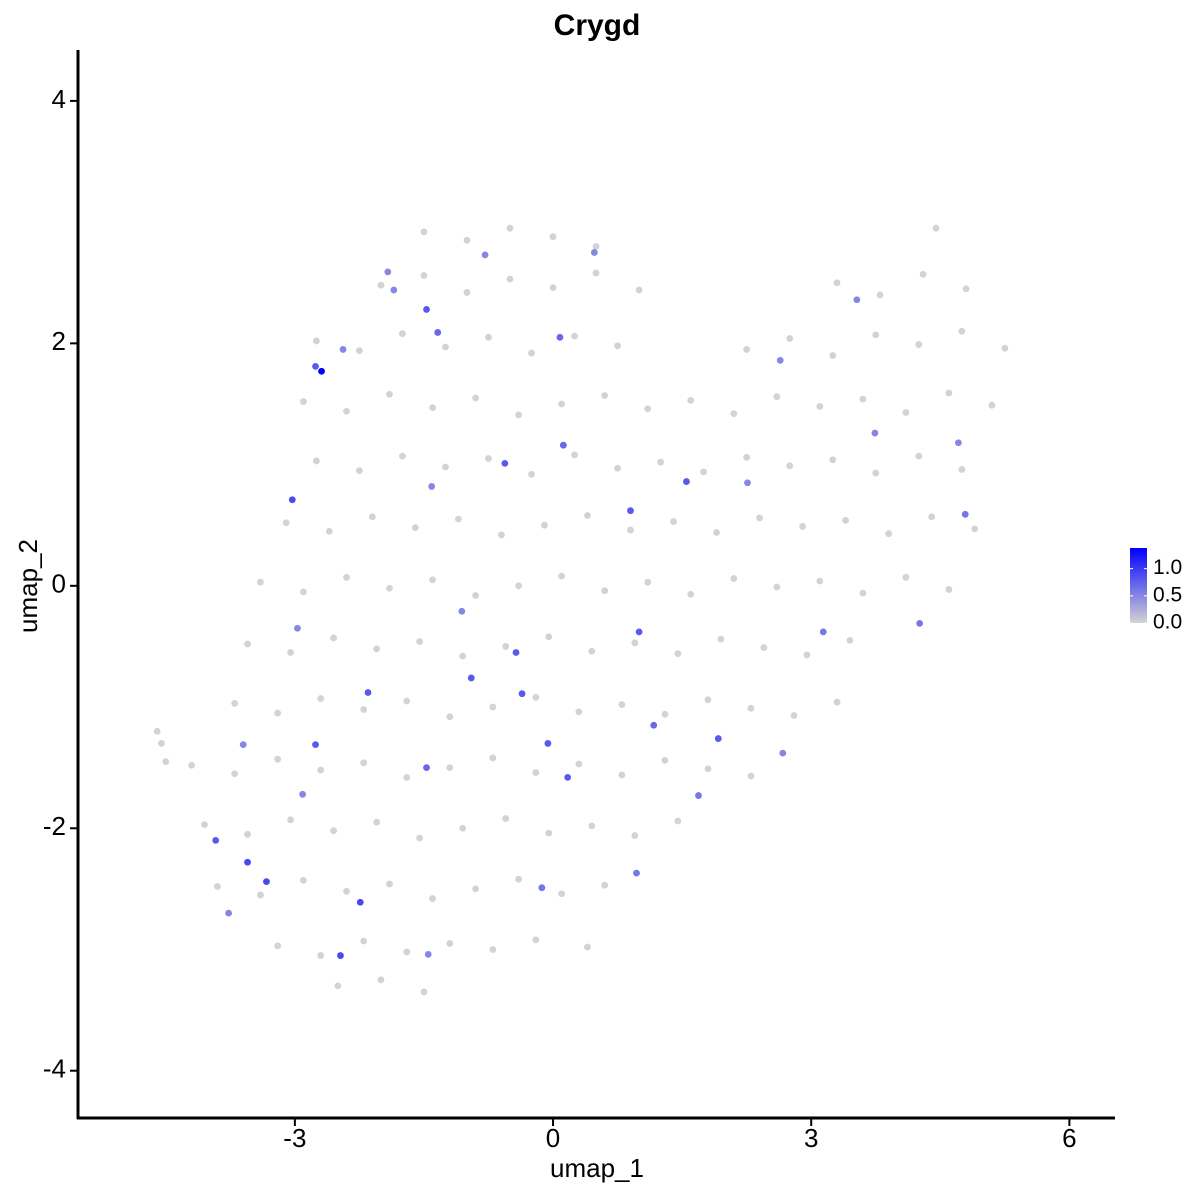 This screenshot has width=1200, height=1200. What do you see at coordinates (1167, 594) in the screenshot?
I see `color-bar-label: 0.5` at bounding box center [1167, 594].